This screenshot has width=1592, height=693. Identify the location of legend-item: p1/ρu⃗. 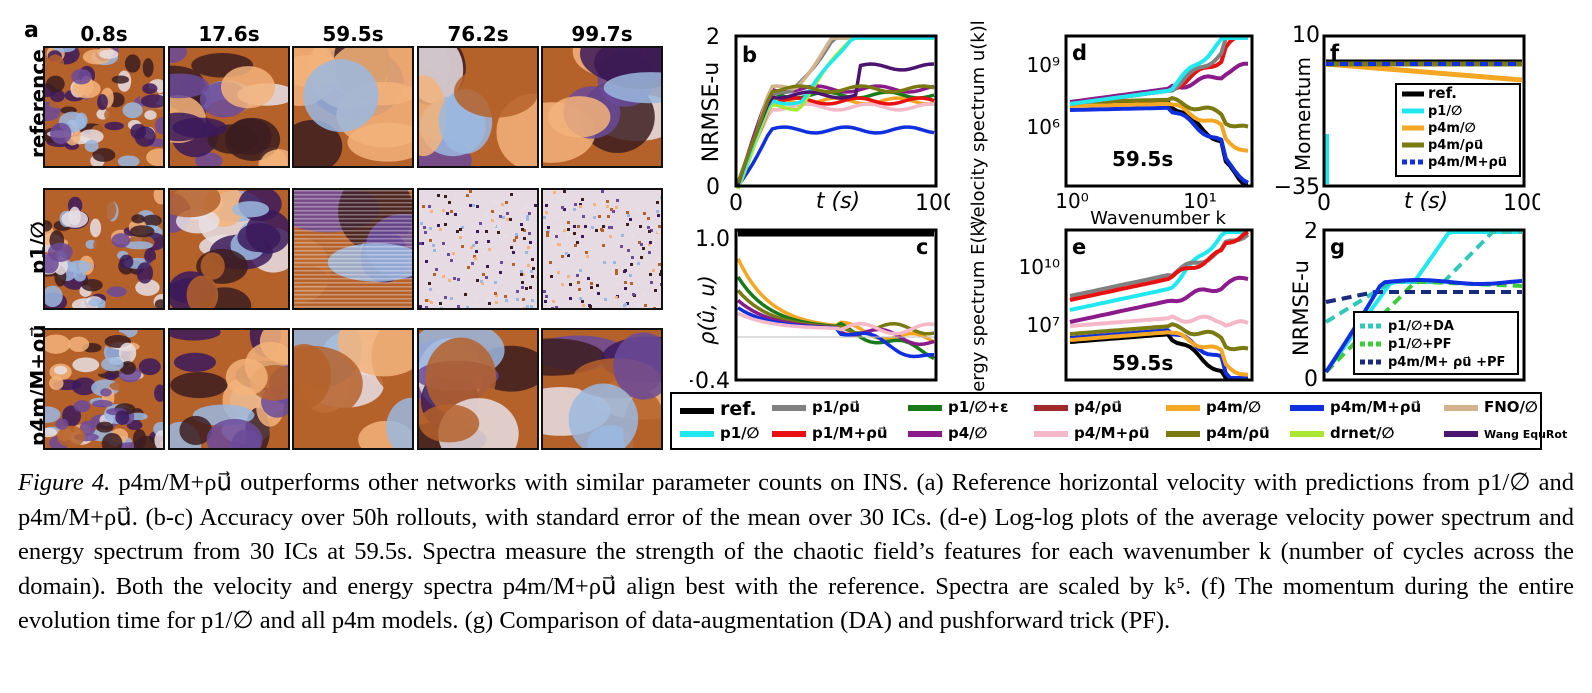
(816, 407).